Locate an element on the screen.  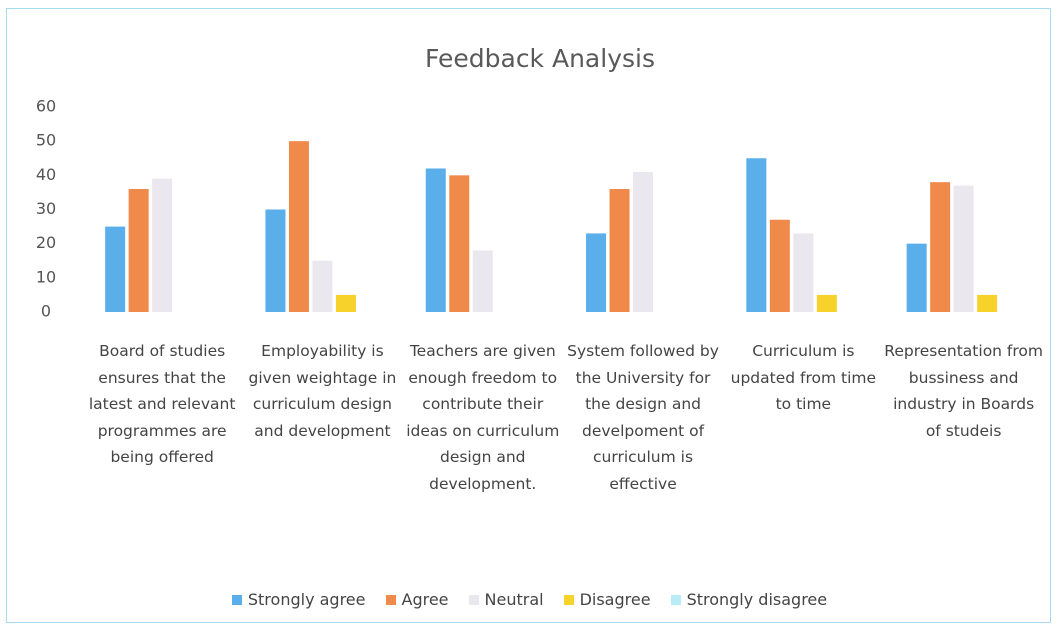
legend-label: Strongly disagree is located at coordinates (757, 599).